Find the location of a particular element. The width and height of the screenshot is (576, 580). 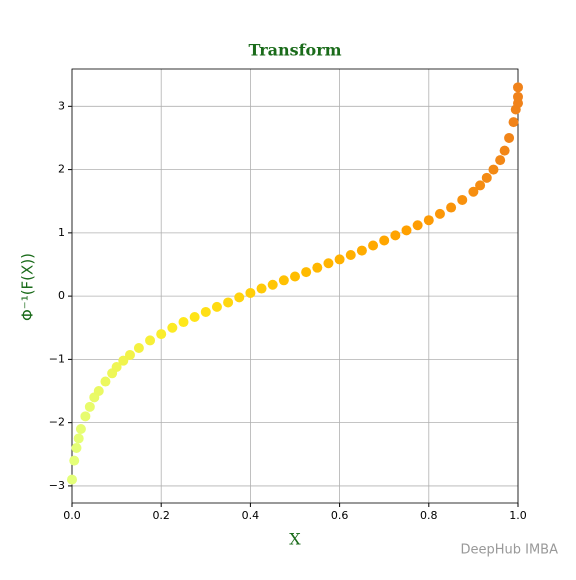

y-tick-label: −2 is located at coordinates (57, 422).